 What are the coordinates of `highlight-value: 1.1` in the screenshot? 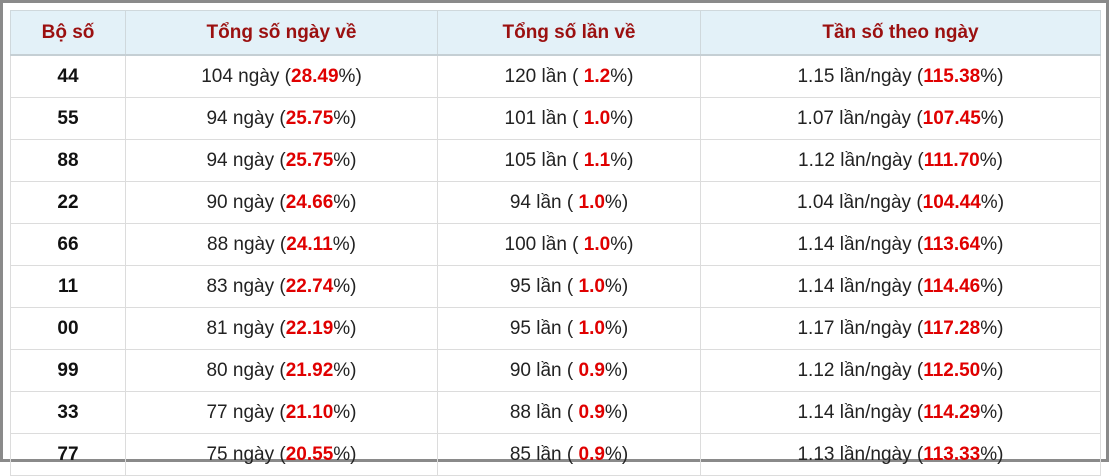 It's located at (597, 160).